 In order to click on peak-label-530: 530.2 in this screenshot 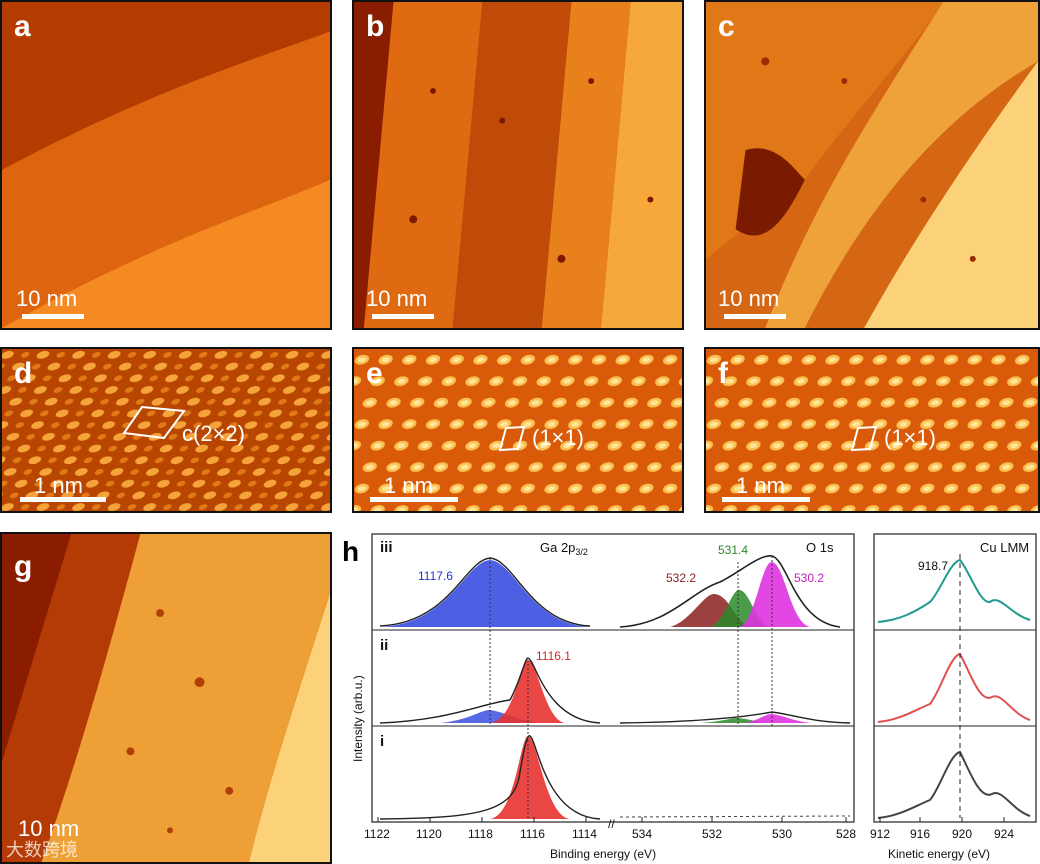, I will do `click(809, 578)`.